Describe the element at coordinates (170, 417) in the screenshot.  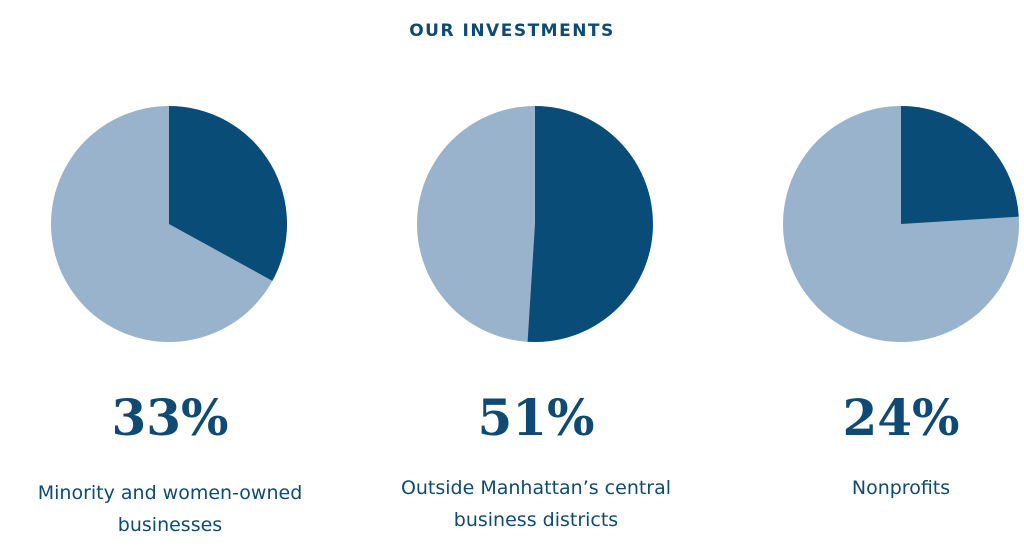
I see `percent-value: 33%` at that location.